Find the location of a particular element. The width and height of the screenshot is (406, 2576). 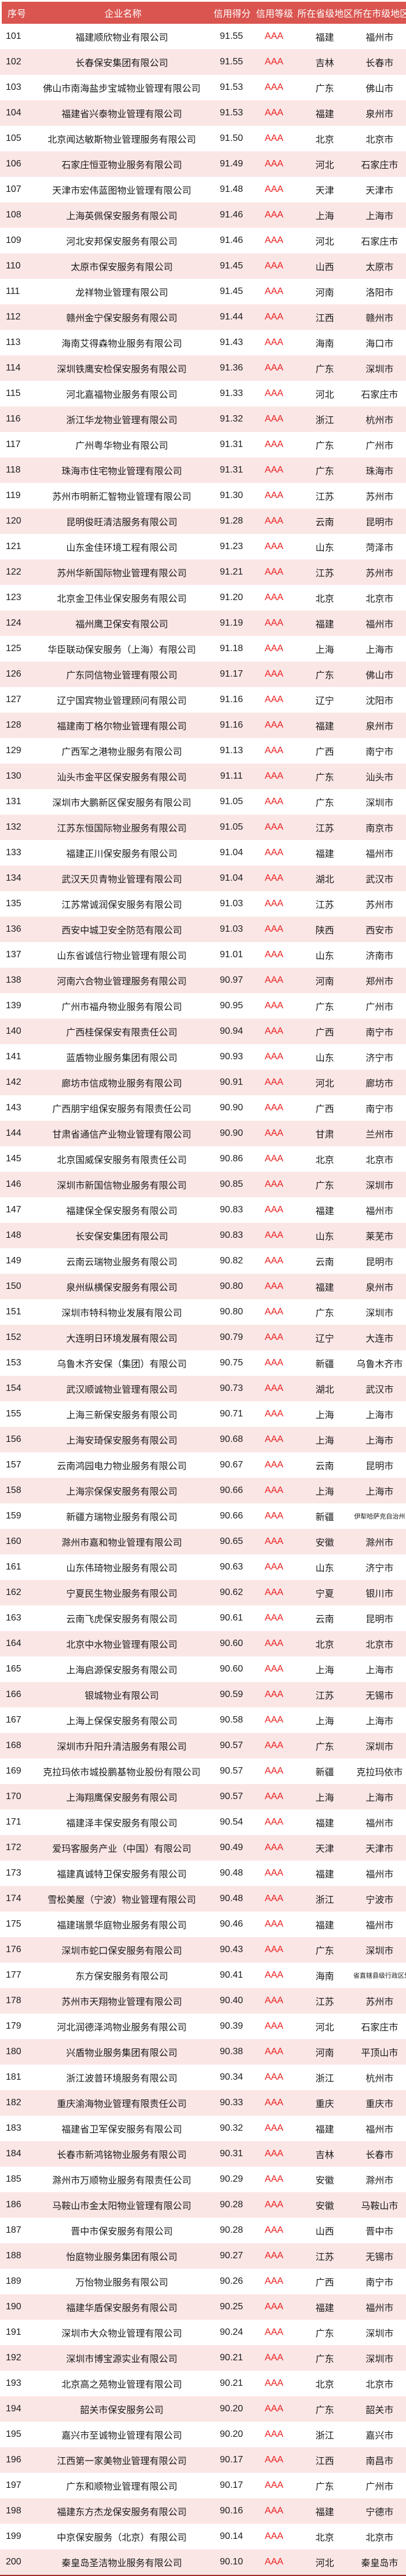

score-cell: 91.23 is located at coordinates (231, 546).